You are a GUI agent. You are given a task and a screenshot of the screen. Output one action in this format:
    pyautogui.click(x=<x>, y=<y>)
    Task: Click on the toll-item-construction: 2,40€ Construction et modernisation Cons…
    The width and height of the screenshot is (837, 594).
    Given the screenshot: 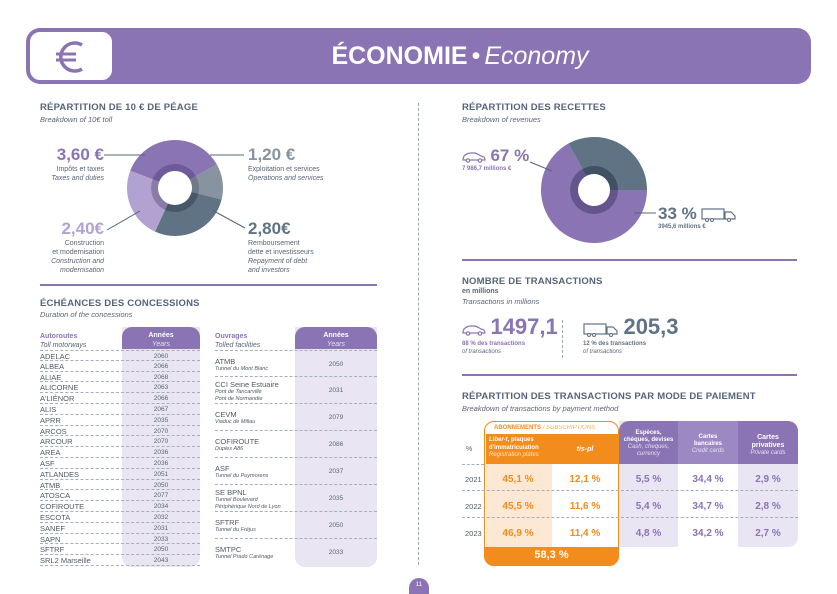 What is the action you would take?
    pyautogui.click(x=67, y=247)
    